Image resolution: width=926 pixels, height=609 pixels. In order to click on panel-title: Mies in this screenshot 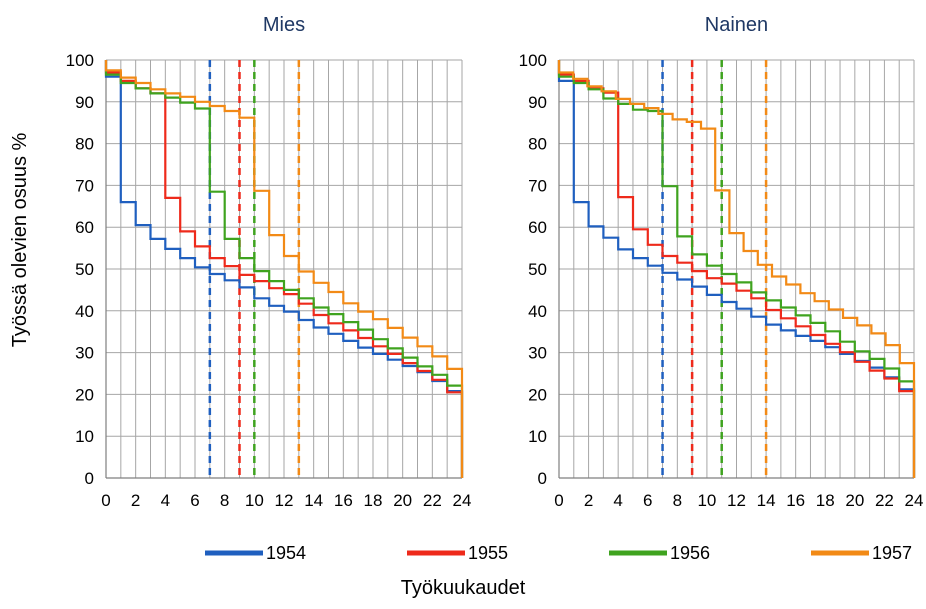, I will do `click(284, 25)`.